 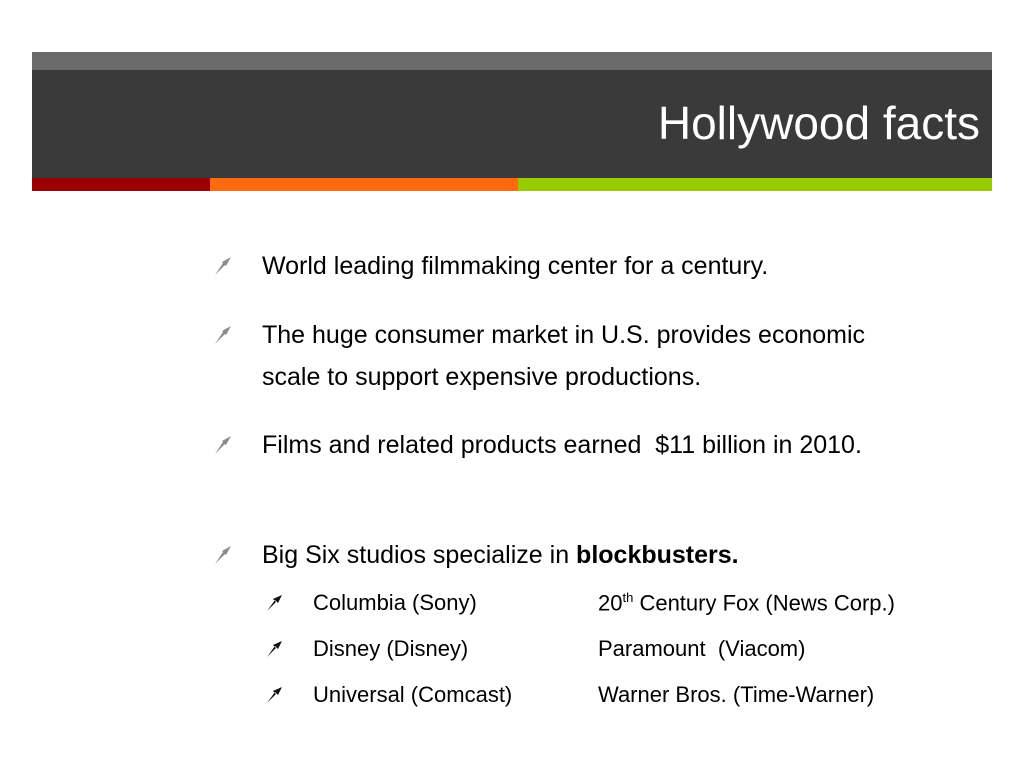 I want to click on studio-right: Paramount (Viacom), so click(x=701, y=649).